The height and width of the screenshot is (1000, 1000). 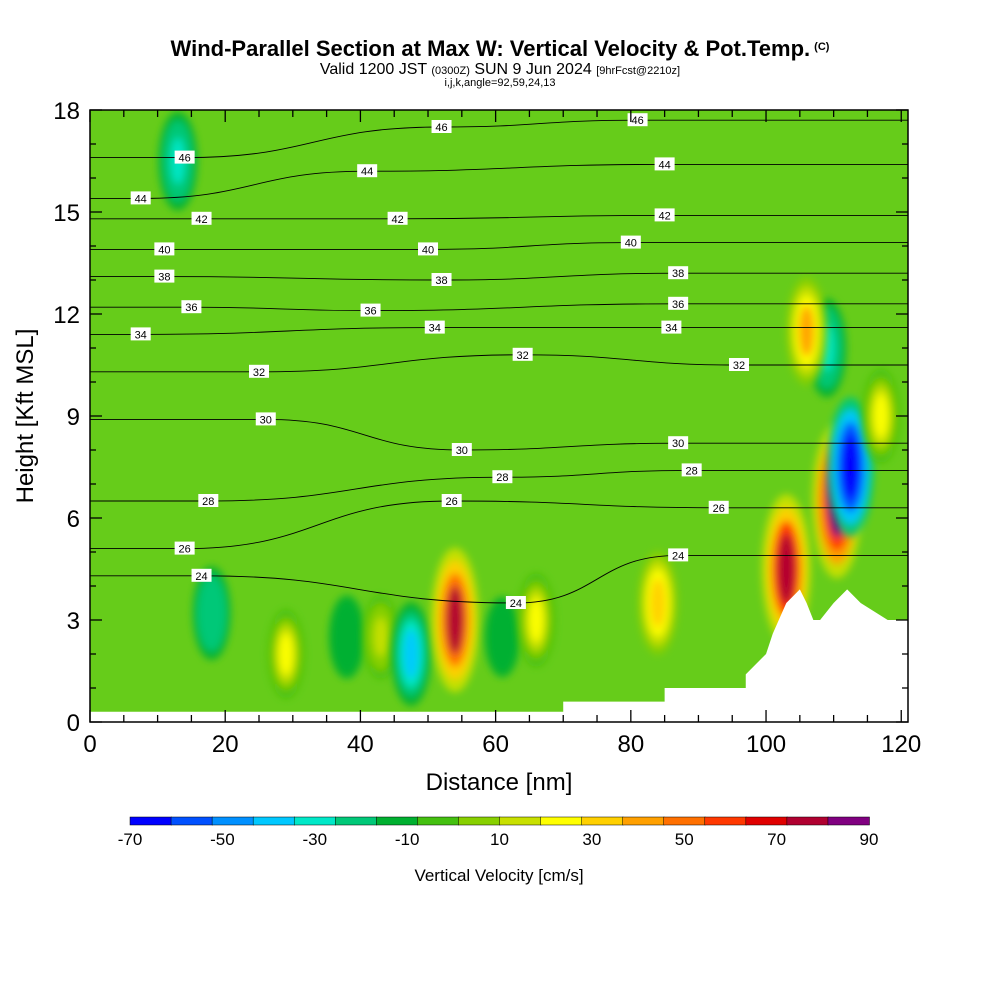 I want to click on colorbar-tick-label: 10, so click(x=499, y=839).